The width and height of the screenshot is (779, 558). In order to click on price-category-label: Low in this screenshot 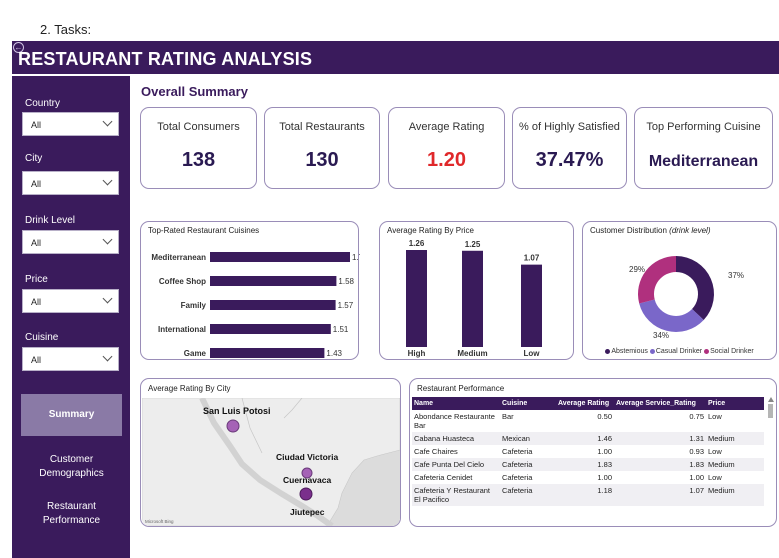, I will do `click(532, 353)`.